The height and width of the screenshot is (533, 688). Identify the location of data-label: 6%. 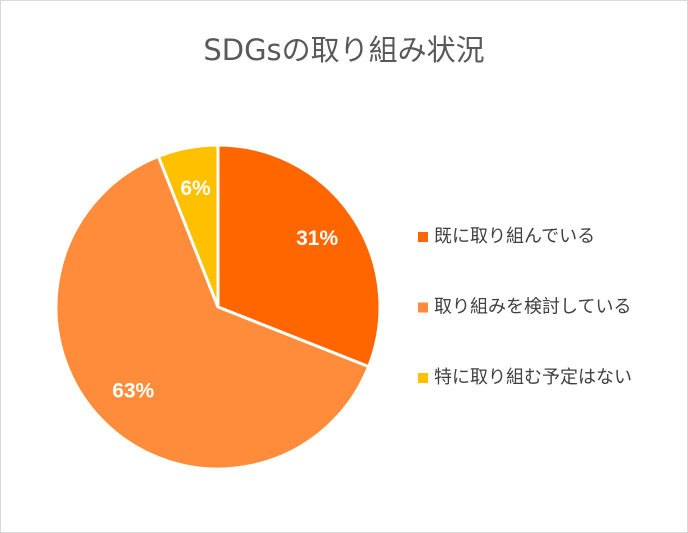
(195, 188).